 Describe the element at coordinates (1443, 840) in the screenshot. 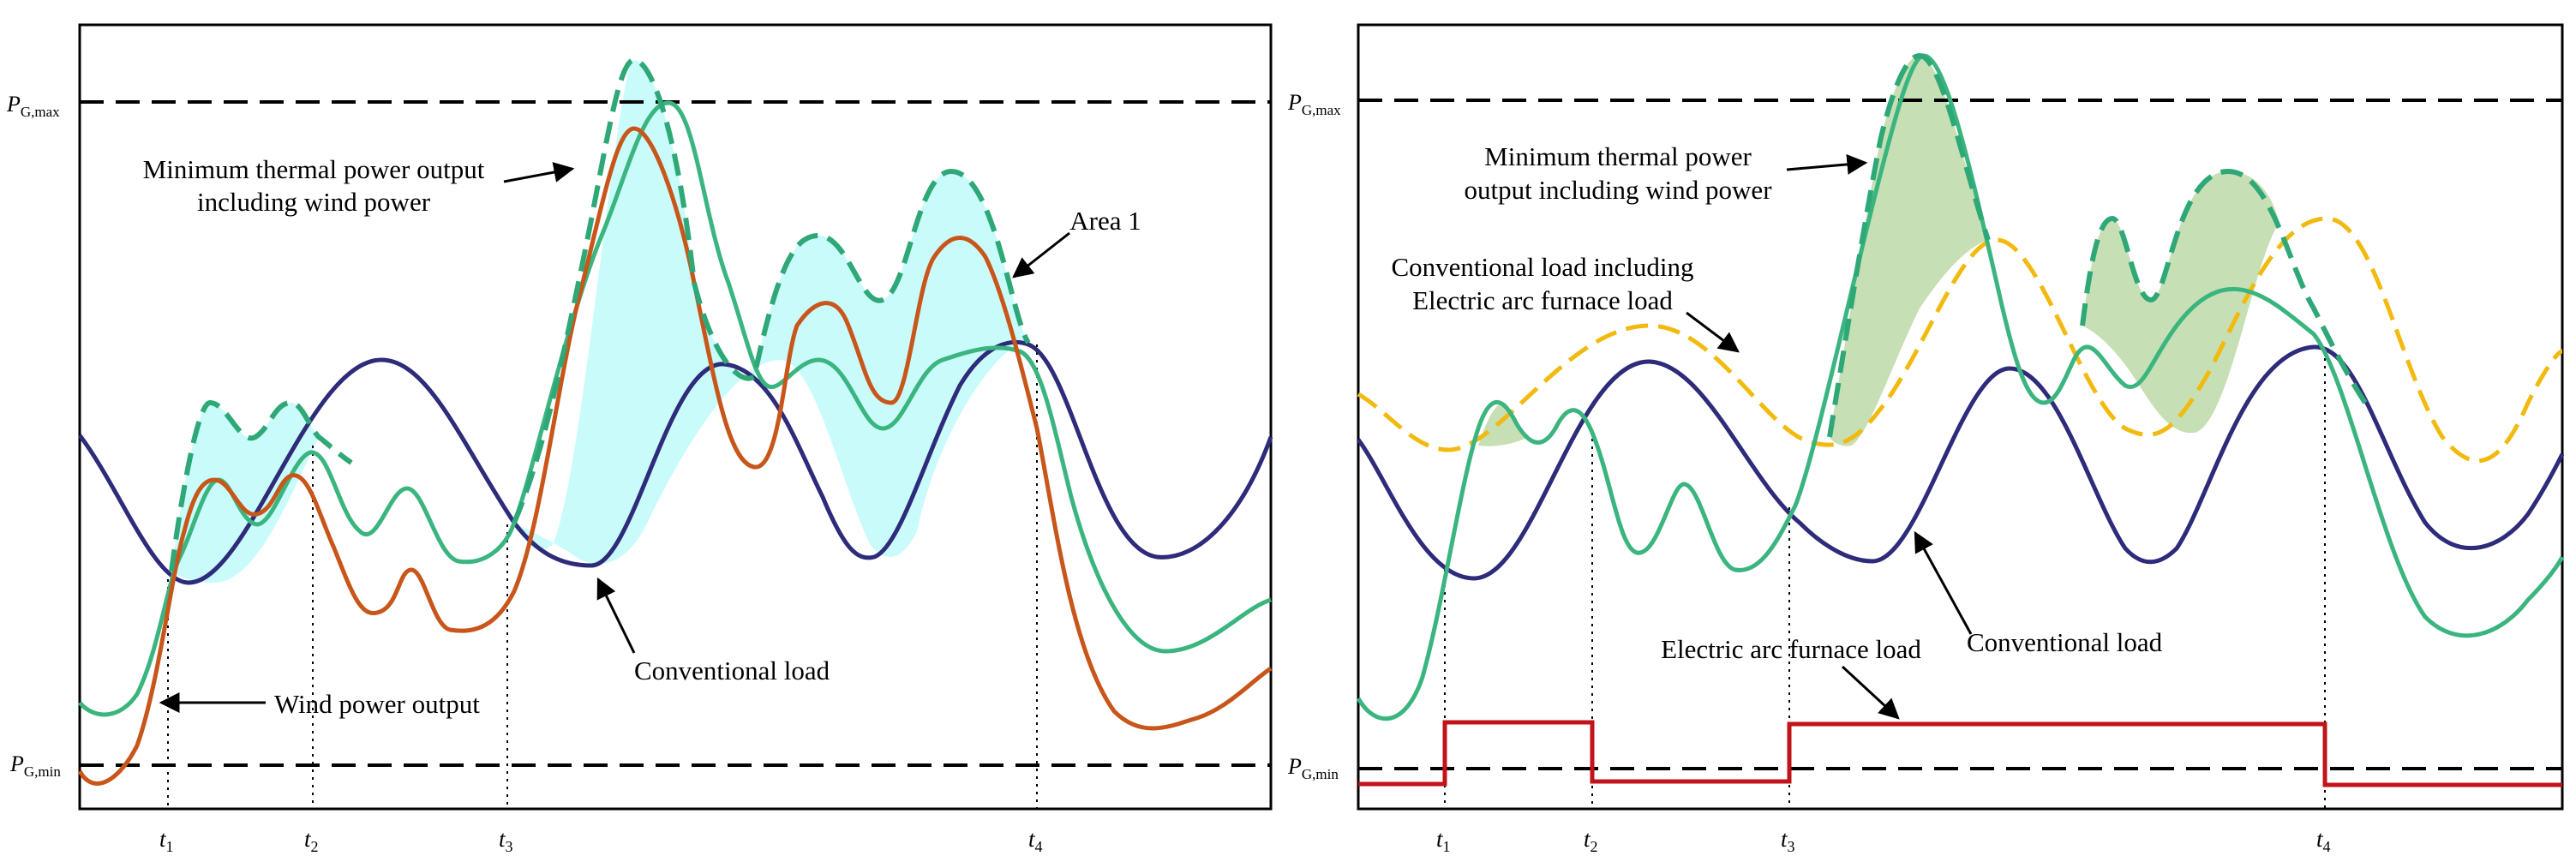

I see `right-tick-t1: t1` at that location.